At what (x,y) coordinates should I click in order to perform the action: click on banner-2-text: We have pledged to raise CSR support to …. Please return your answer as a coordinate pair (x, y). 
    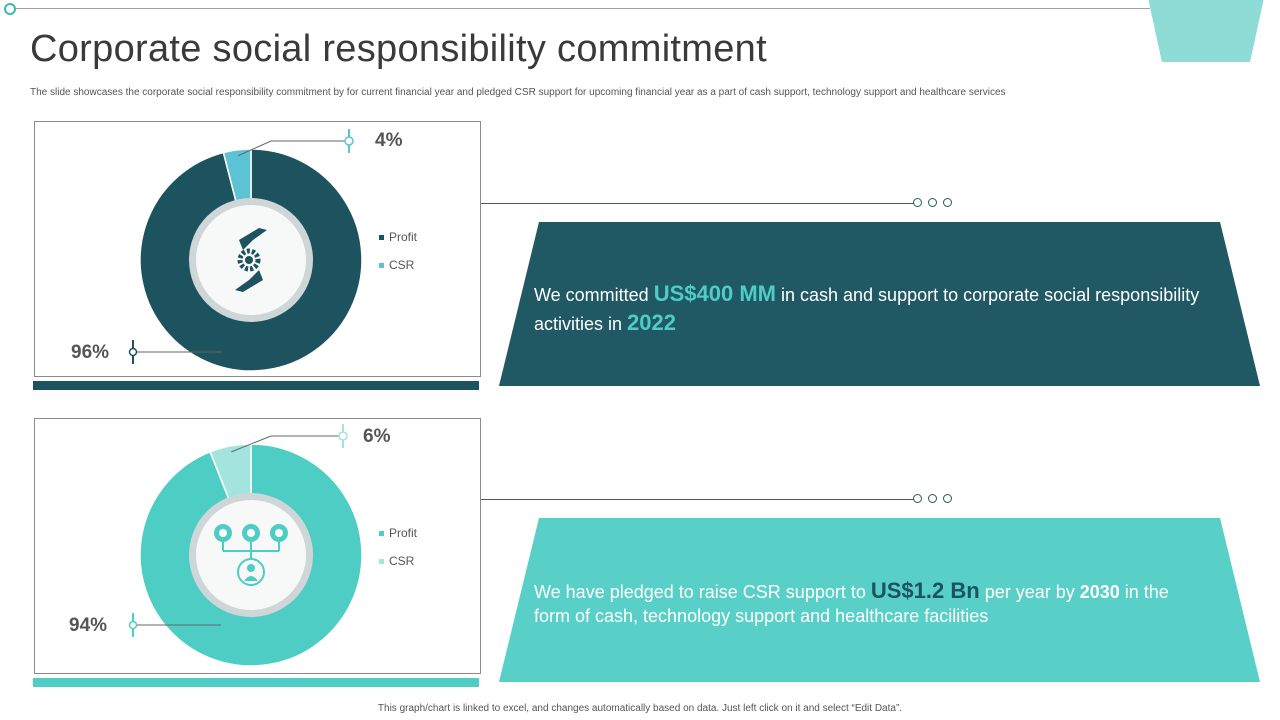
    Looking at the image, I should click on (851, 602).